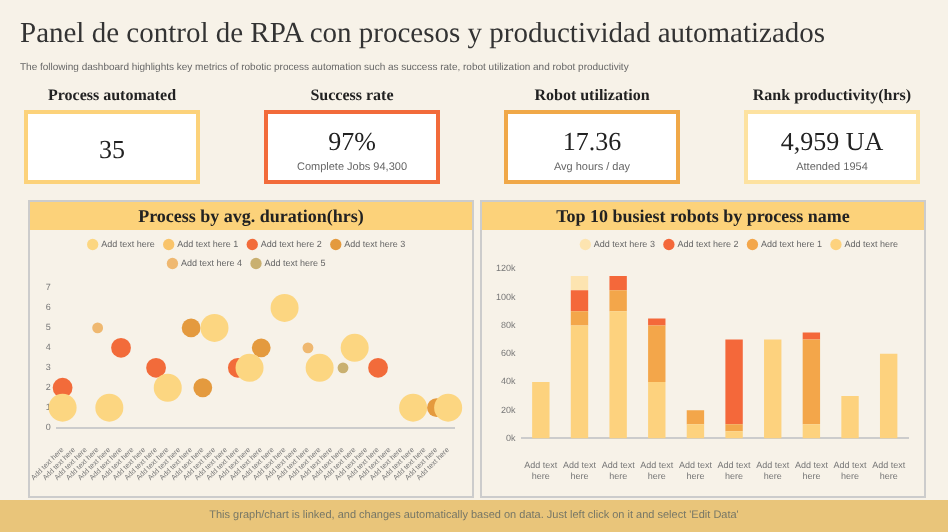  What do you see at coordinates (352, 95) in the screenshot?
I see `category-label: Success rate` at bounding box center [352, 95].